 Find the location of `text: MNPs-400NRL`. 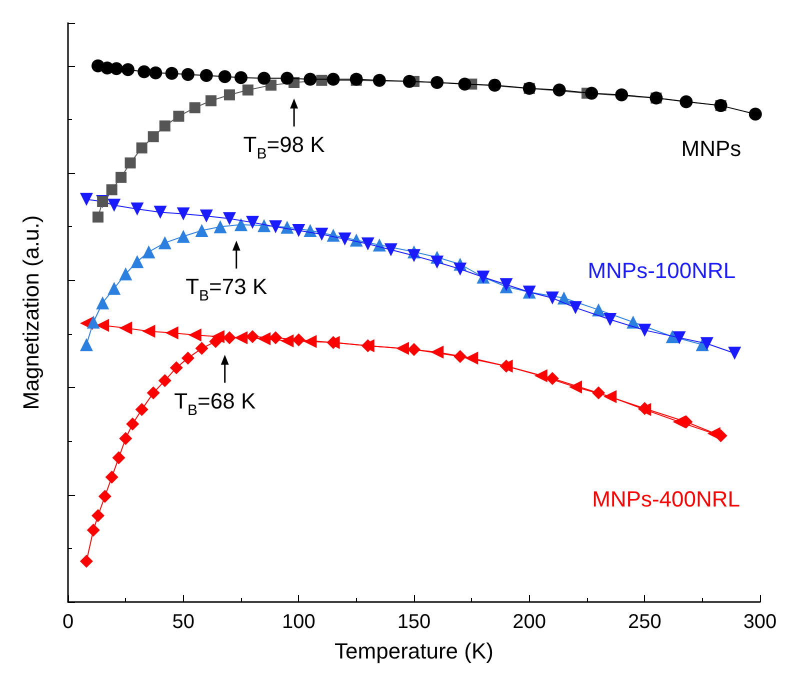

text: MNPs-400NRL is located at coordinates (666, 499).